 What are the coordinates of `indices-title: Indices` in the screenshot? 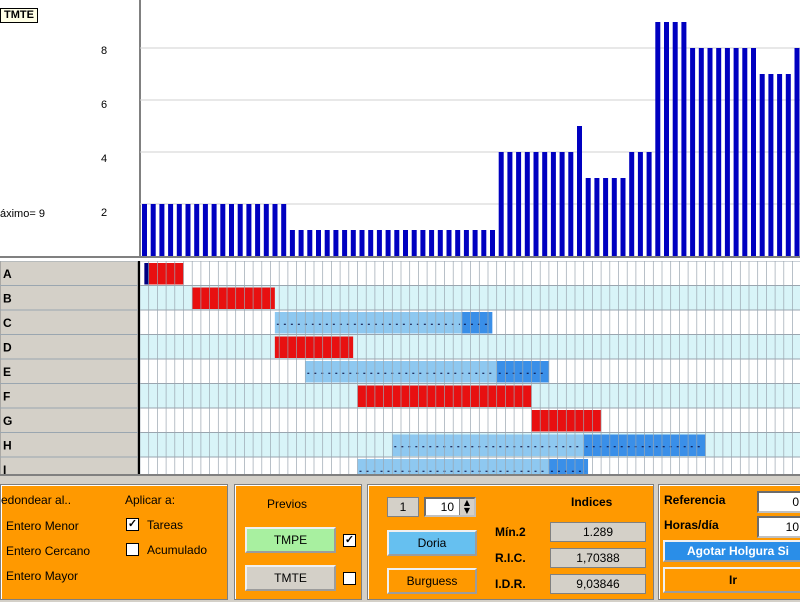 It's located at (592, 502).